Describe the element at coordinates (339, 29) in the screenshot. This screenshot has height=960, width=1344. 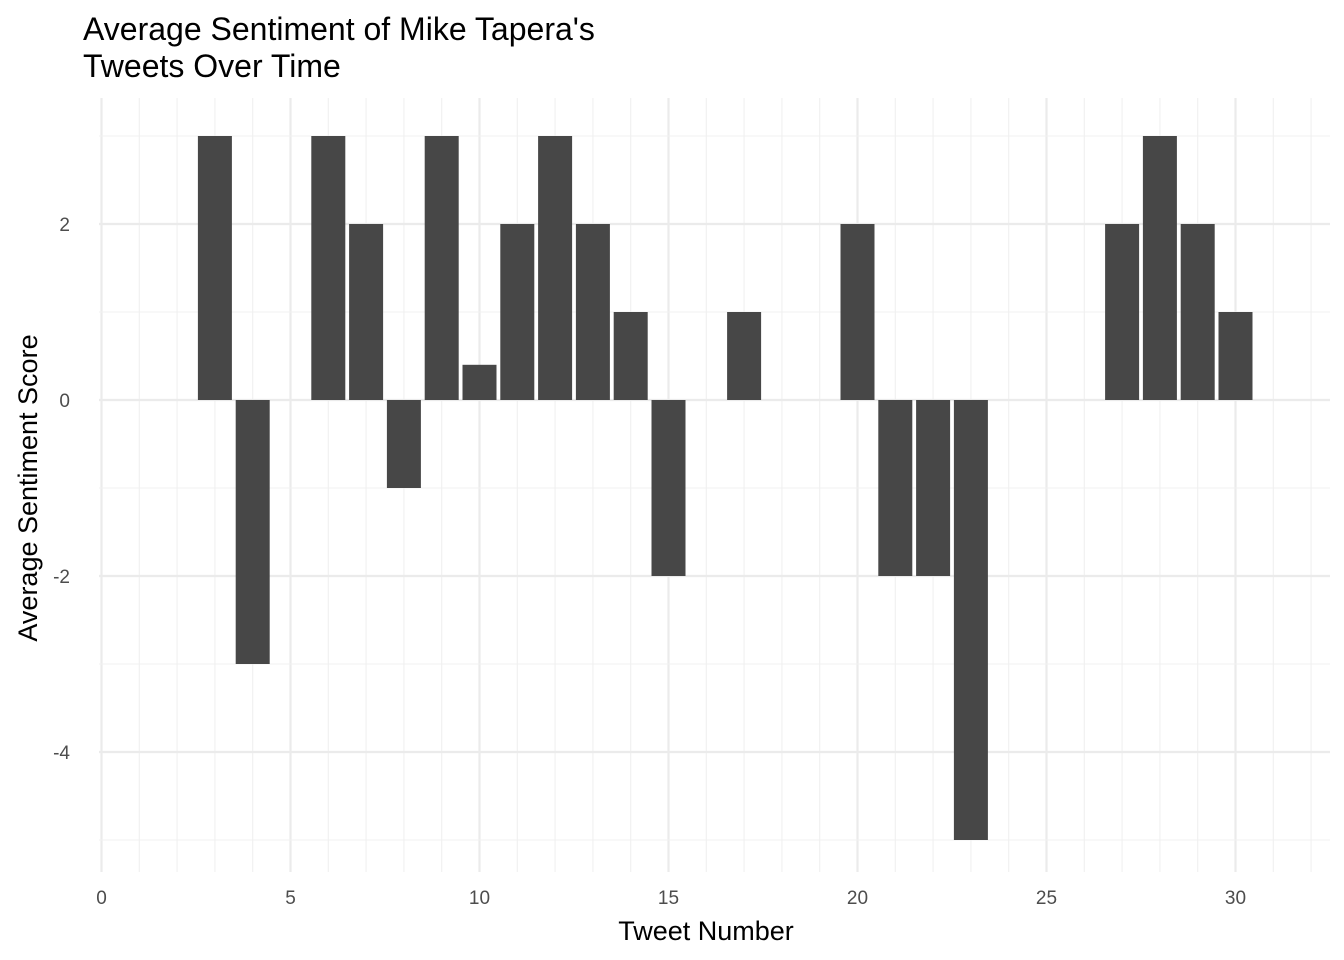
I see `chart-title-line-1: Average Sentiment of Mike Tapera's` at that location.